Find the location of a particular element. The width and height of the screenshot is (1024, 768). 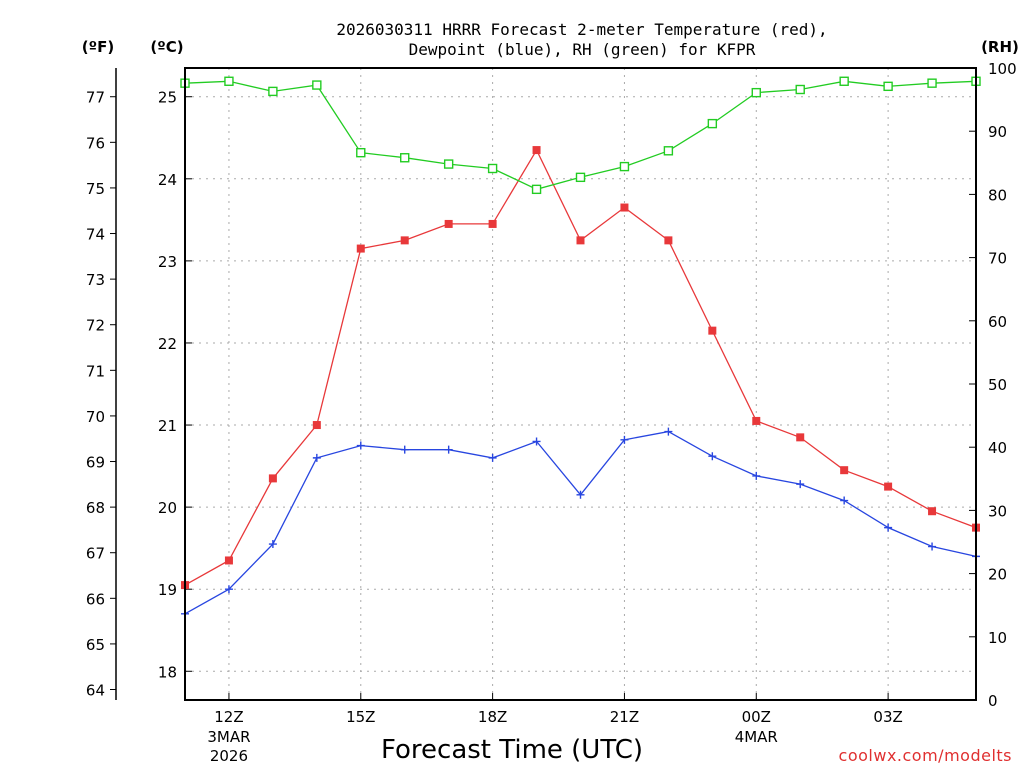

celsius-tick-label: 25 is located at coordinates (167, 98).